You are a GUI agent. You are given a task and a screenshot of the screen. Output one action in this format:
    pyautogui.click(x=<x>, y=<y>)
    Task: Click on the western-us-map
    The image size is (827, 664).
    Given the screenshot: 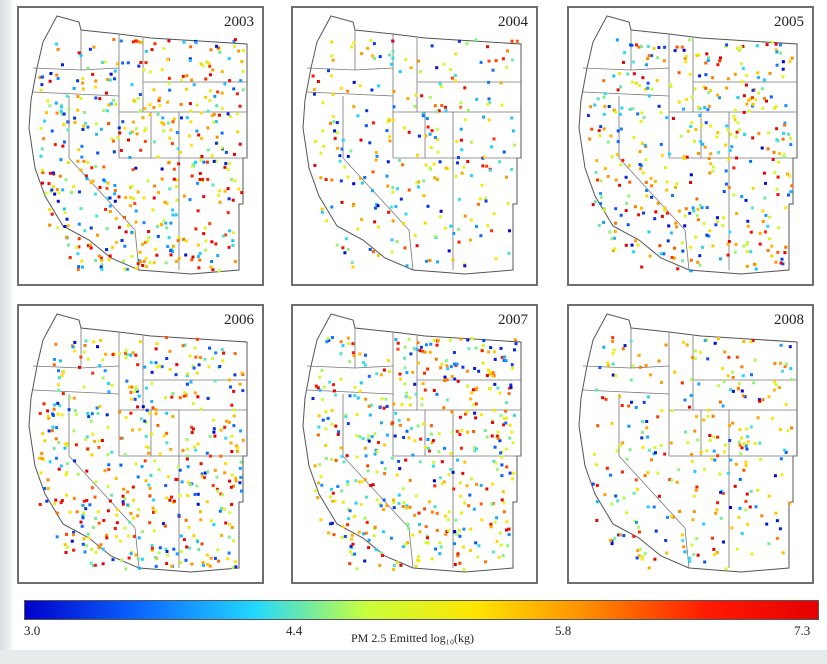 What is the action you would take?
    pyautogui.click(x=688, y=145)
    